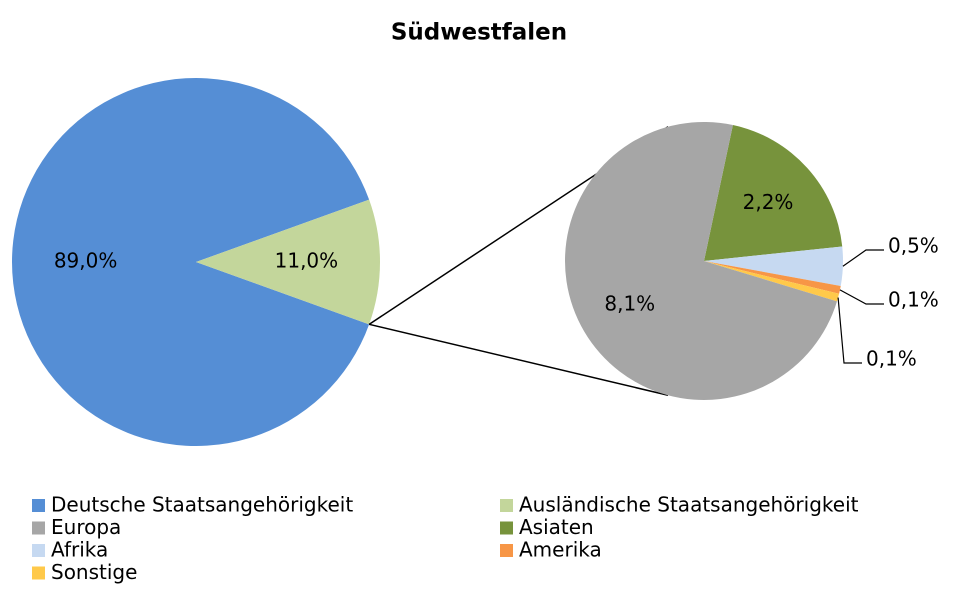 The height and width of the screenshot is (601, 958). What do you see at coordinates (86, 527) in the screenshot?
I see `legend-label: Europa` at bounding box center [86, 527].